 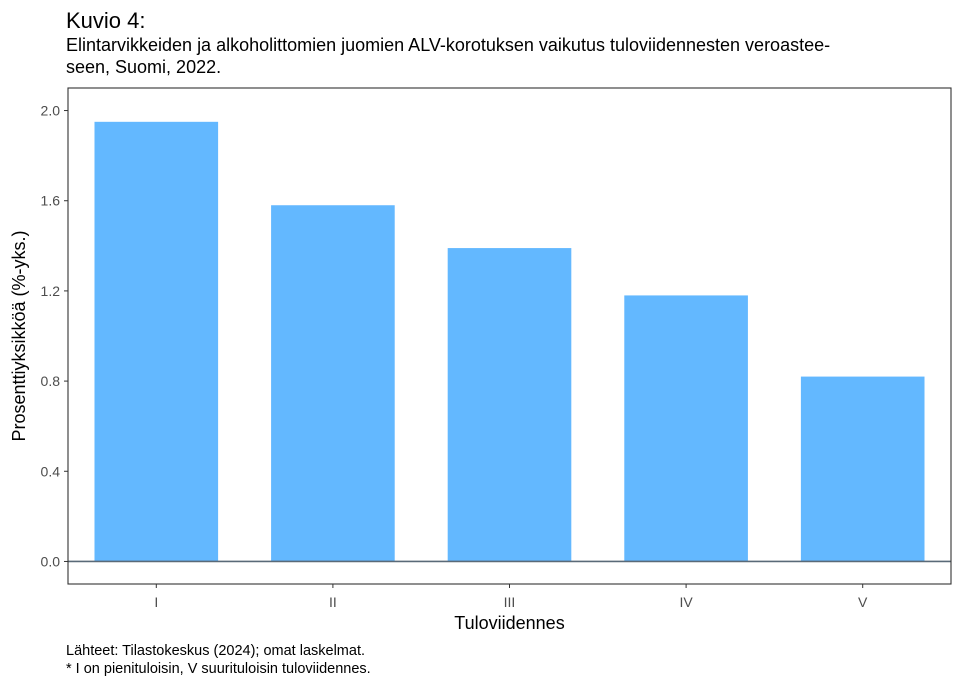 I want to click on x-axis-title: Tuloviidennes, so click(x=509, y=623).